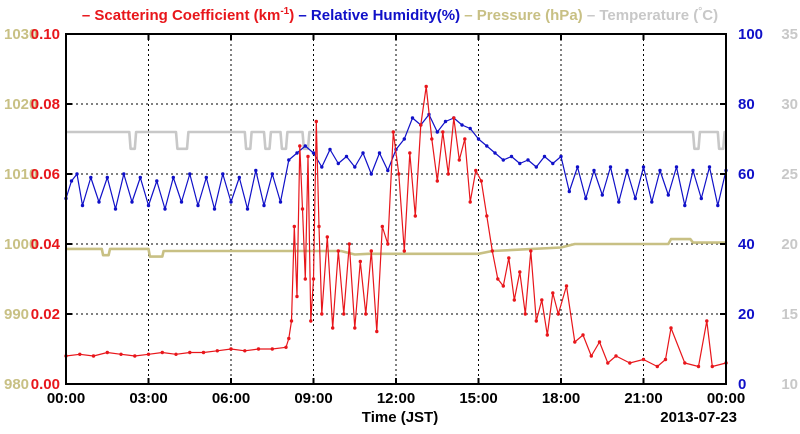 The height and width of the screenshot is (434, 800). Describe the element at coordinates (45, 384) in the screenshot. I see `y-tick-label-scattering: 0.00` at that location.